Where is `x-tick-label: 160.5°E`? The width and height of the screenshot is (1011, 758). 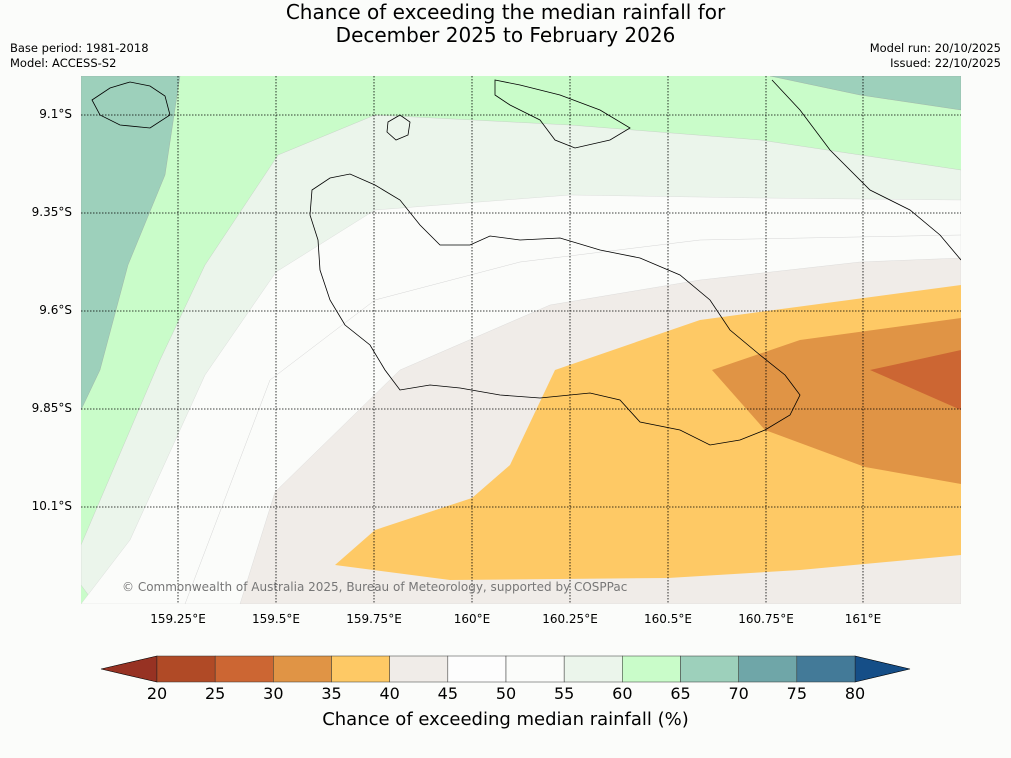
x-tick-label: 160.5°E is located at coordinates (668, 619).